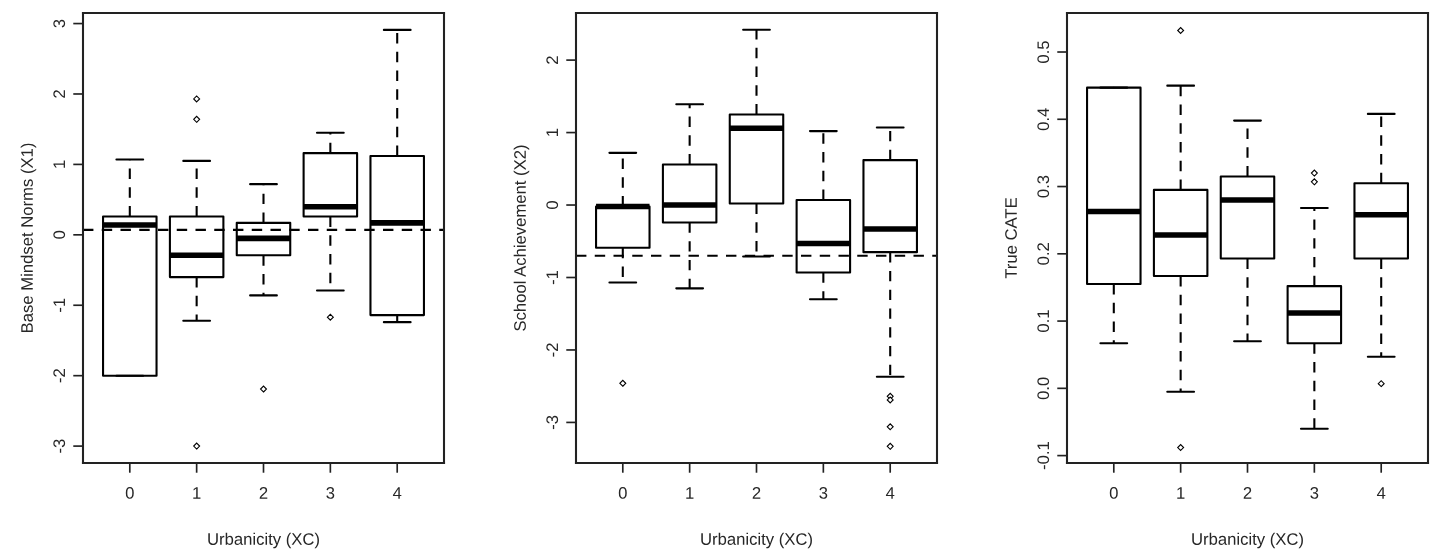  I want to click on y-axis-title: School Achievement (X2), so click(521, 238).